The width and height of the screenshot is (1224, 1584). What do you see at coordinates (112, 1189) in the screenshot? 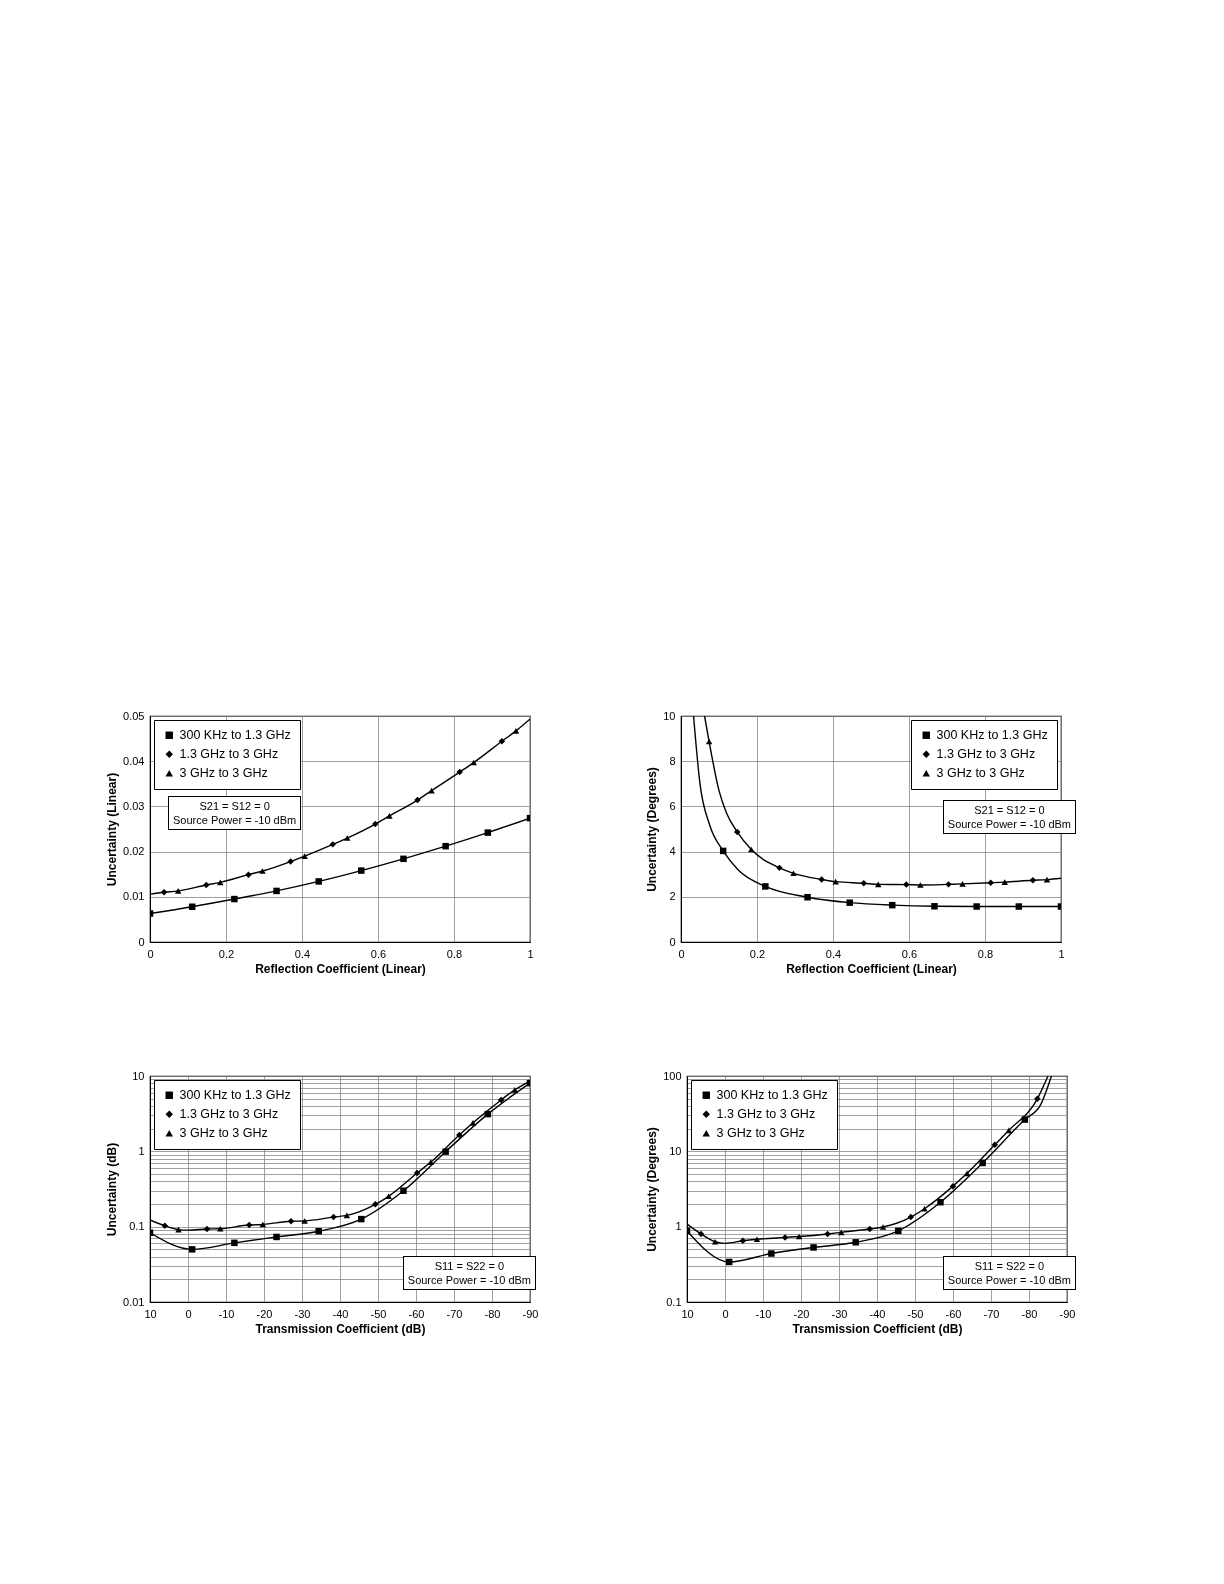
I see `y-axis-title: Uncertainty (dB)` at bounding box center [112, 1189].